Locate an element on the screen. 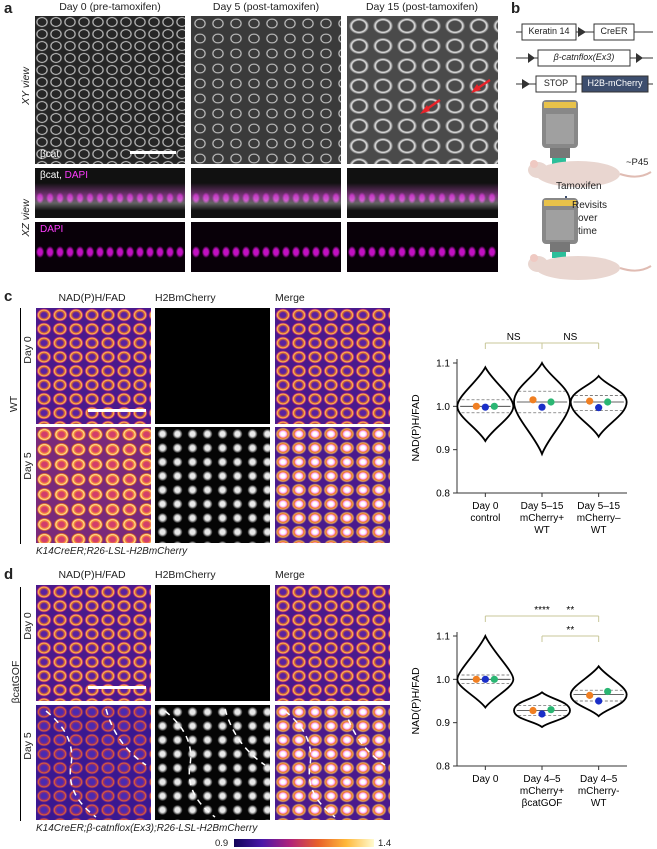 Image resolution: width=657 pixels, height=849 pixels. keratin-label: Keratin 14 is located at coordinates (549, 31).